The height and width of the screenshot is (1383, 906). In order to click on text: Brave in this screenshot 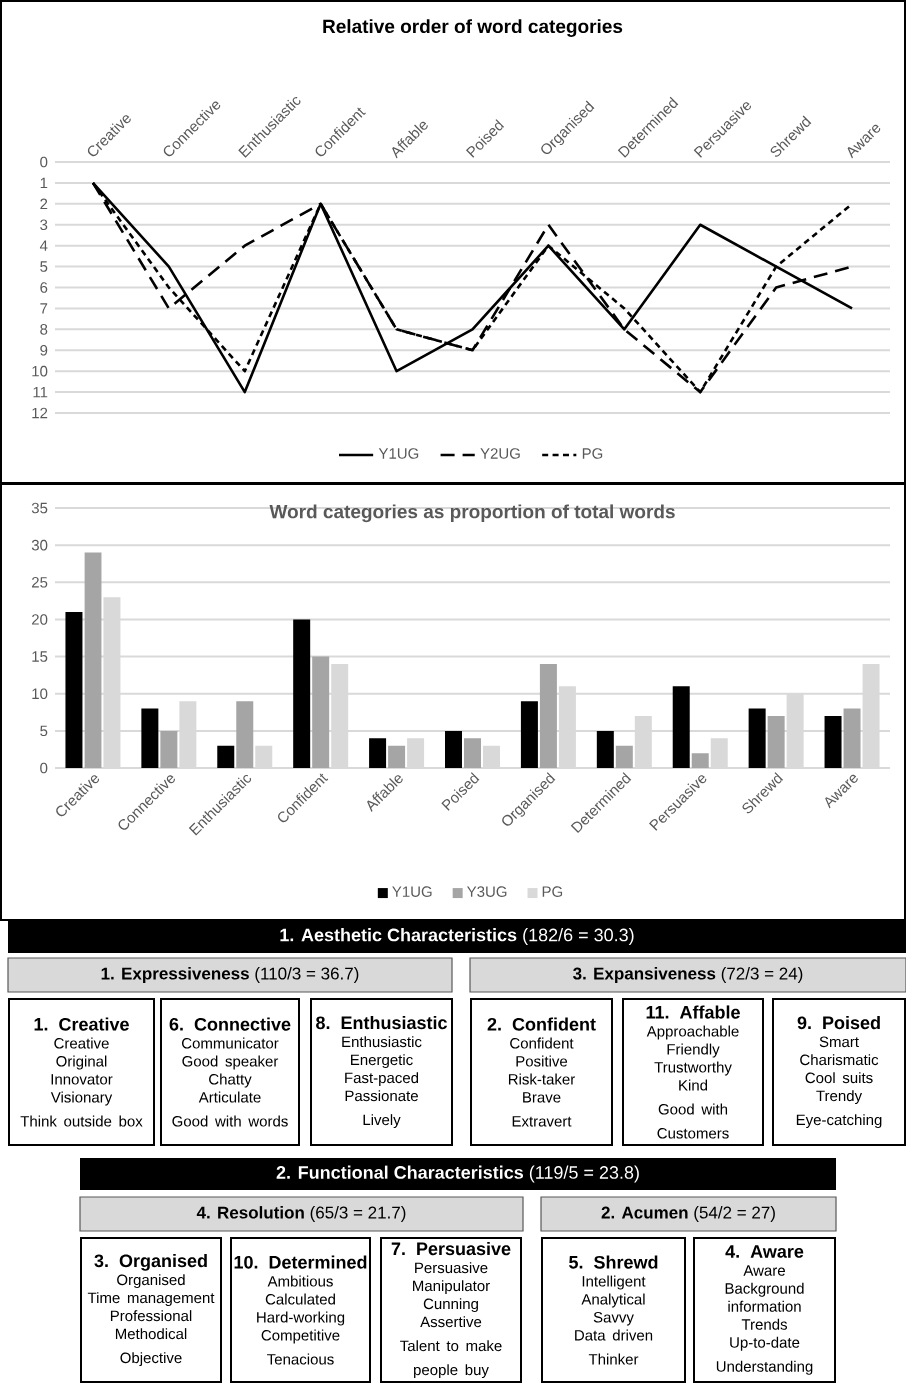, I will do `click(542, 1097)`.